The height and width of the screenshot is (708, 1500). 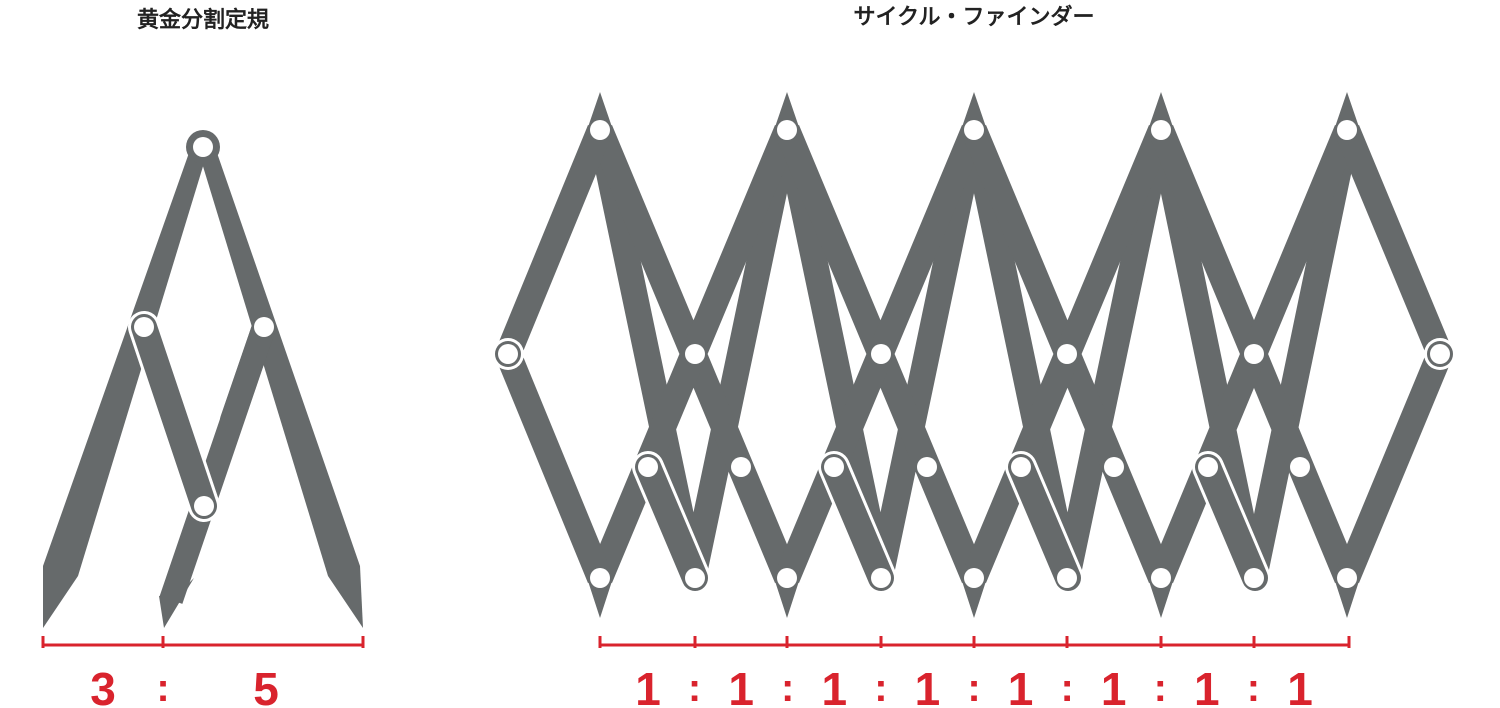 I want to click on golden-scale, so click(x=203, y=642).